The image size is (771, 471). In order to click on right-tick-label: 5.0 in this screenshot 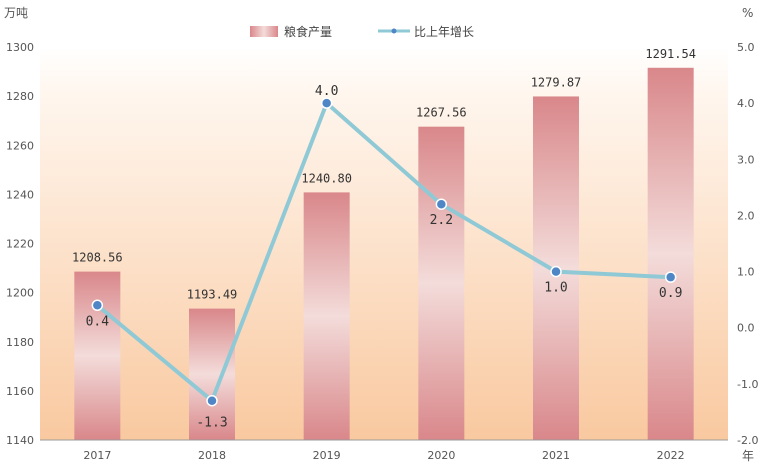, I will do `click(746, 47)`.